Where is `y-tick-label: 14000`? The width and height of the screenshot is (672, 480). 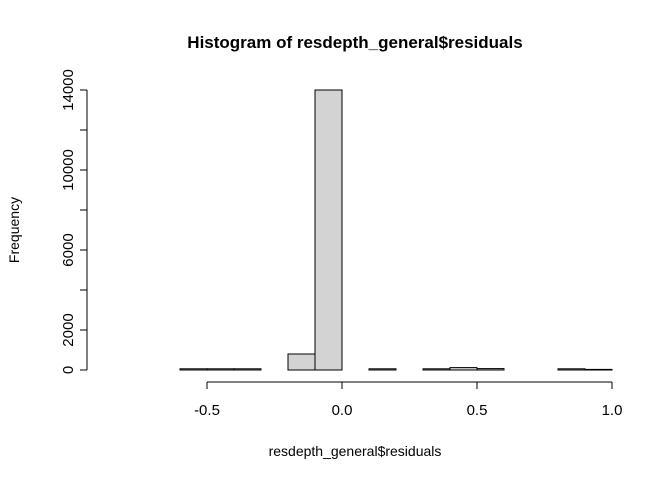
y-tick-label: 14000 is located at coordinates (68, 90).